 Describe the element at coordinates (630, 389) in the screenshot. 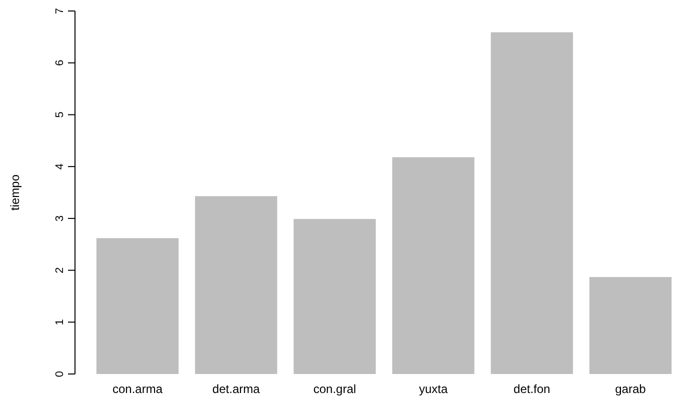

I see `x-tick-label: garab` at that location.